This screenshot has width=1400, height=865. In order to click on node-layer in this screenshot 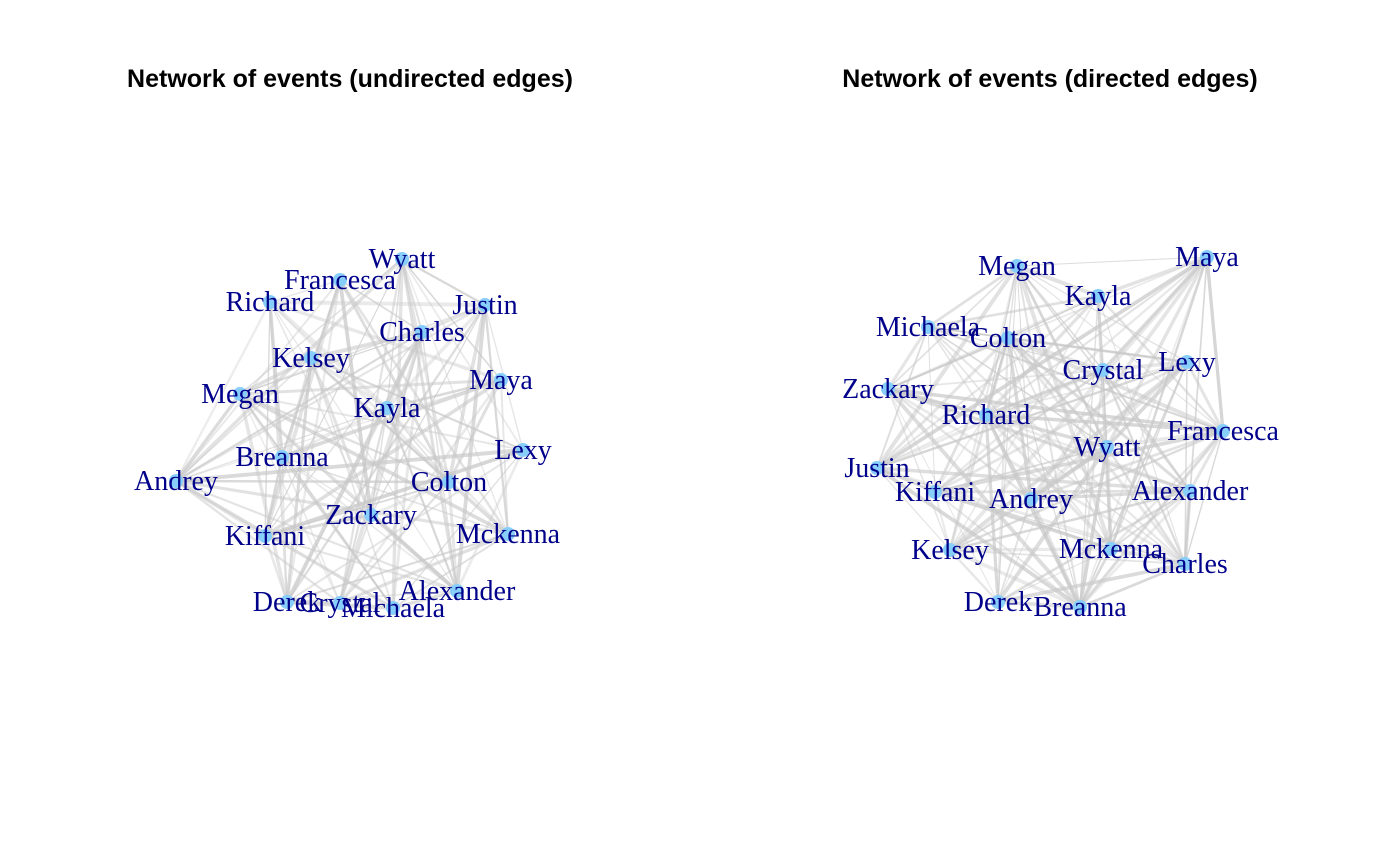, I will do `click(349, 433)`.